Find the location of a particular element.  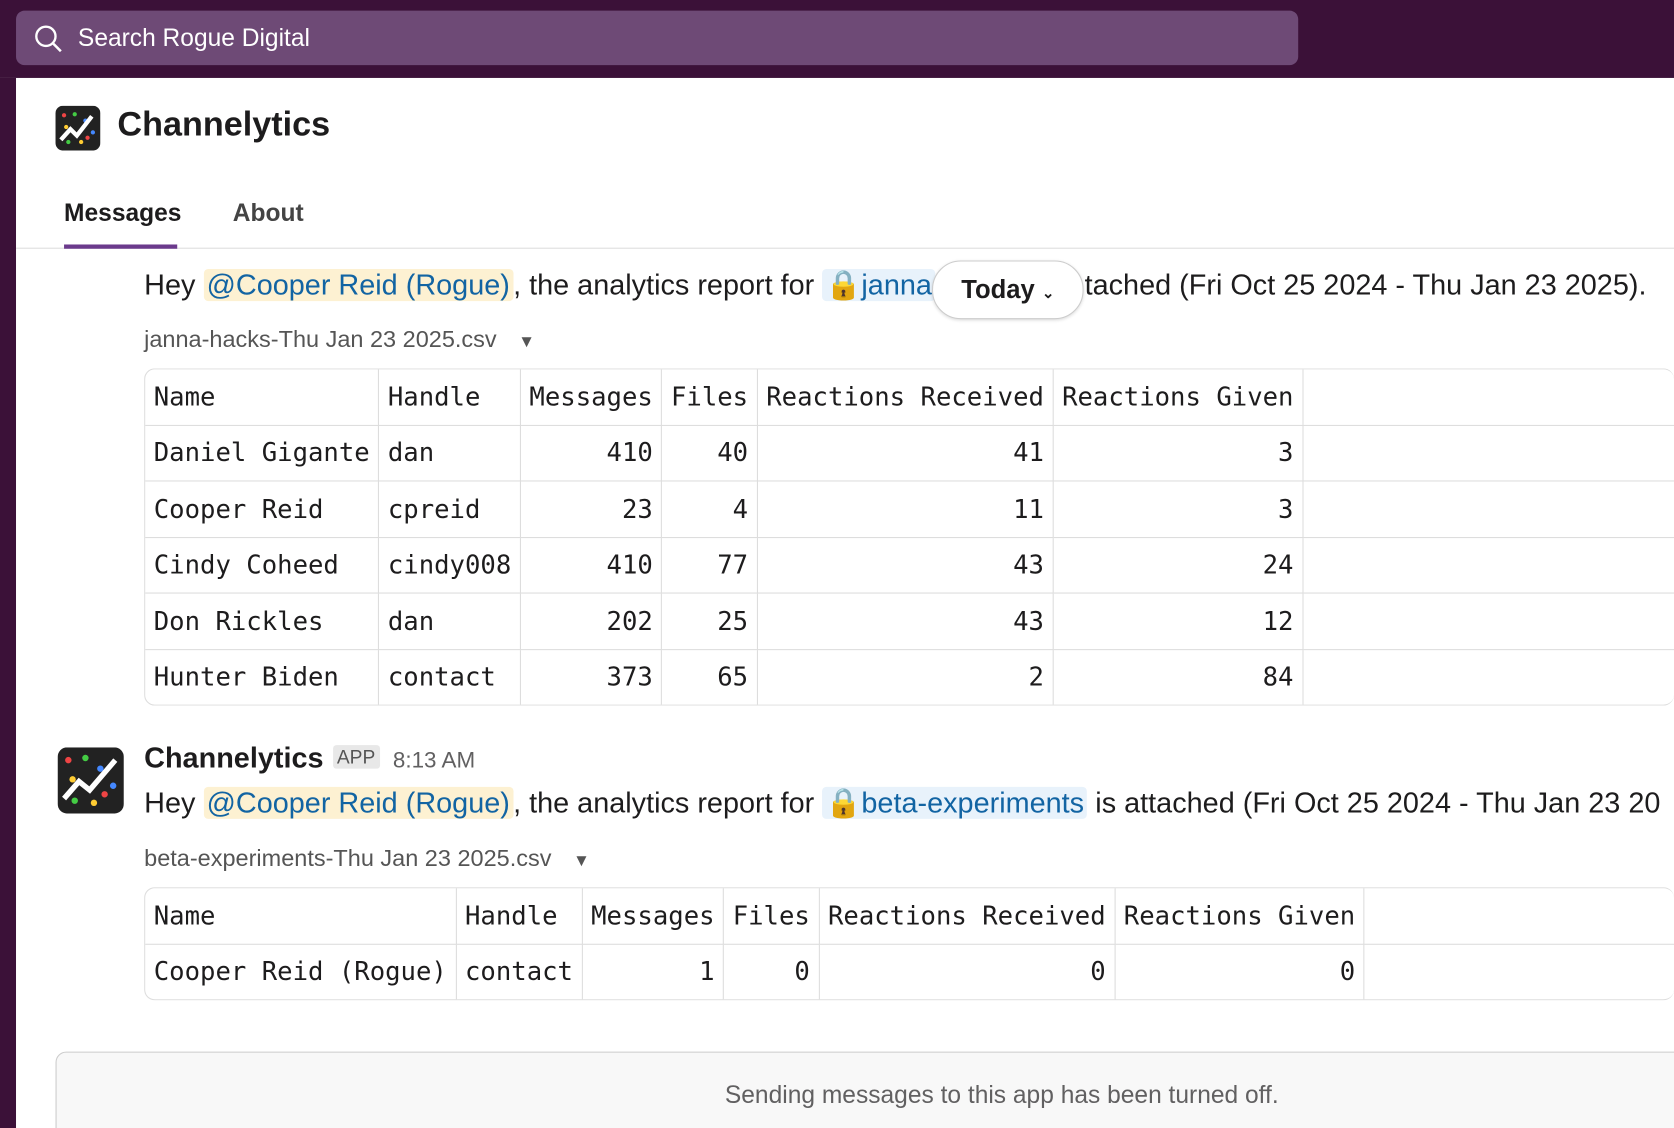

table-cell: 11 is located at coordinates (905, 509).